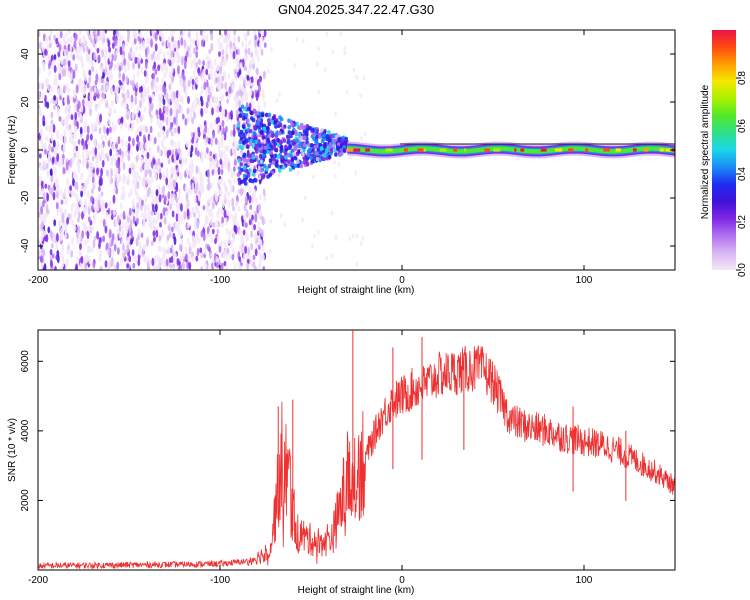  What do you see at coordinates (25, 197) in the screenshot?
I see `y-tick-label: -20` at bounding box center [25, 197].